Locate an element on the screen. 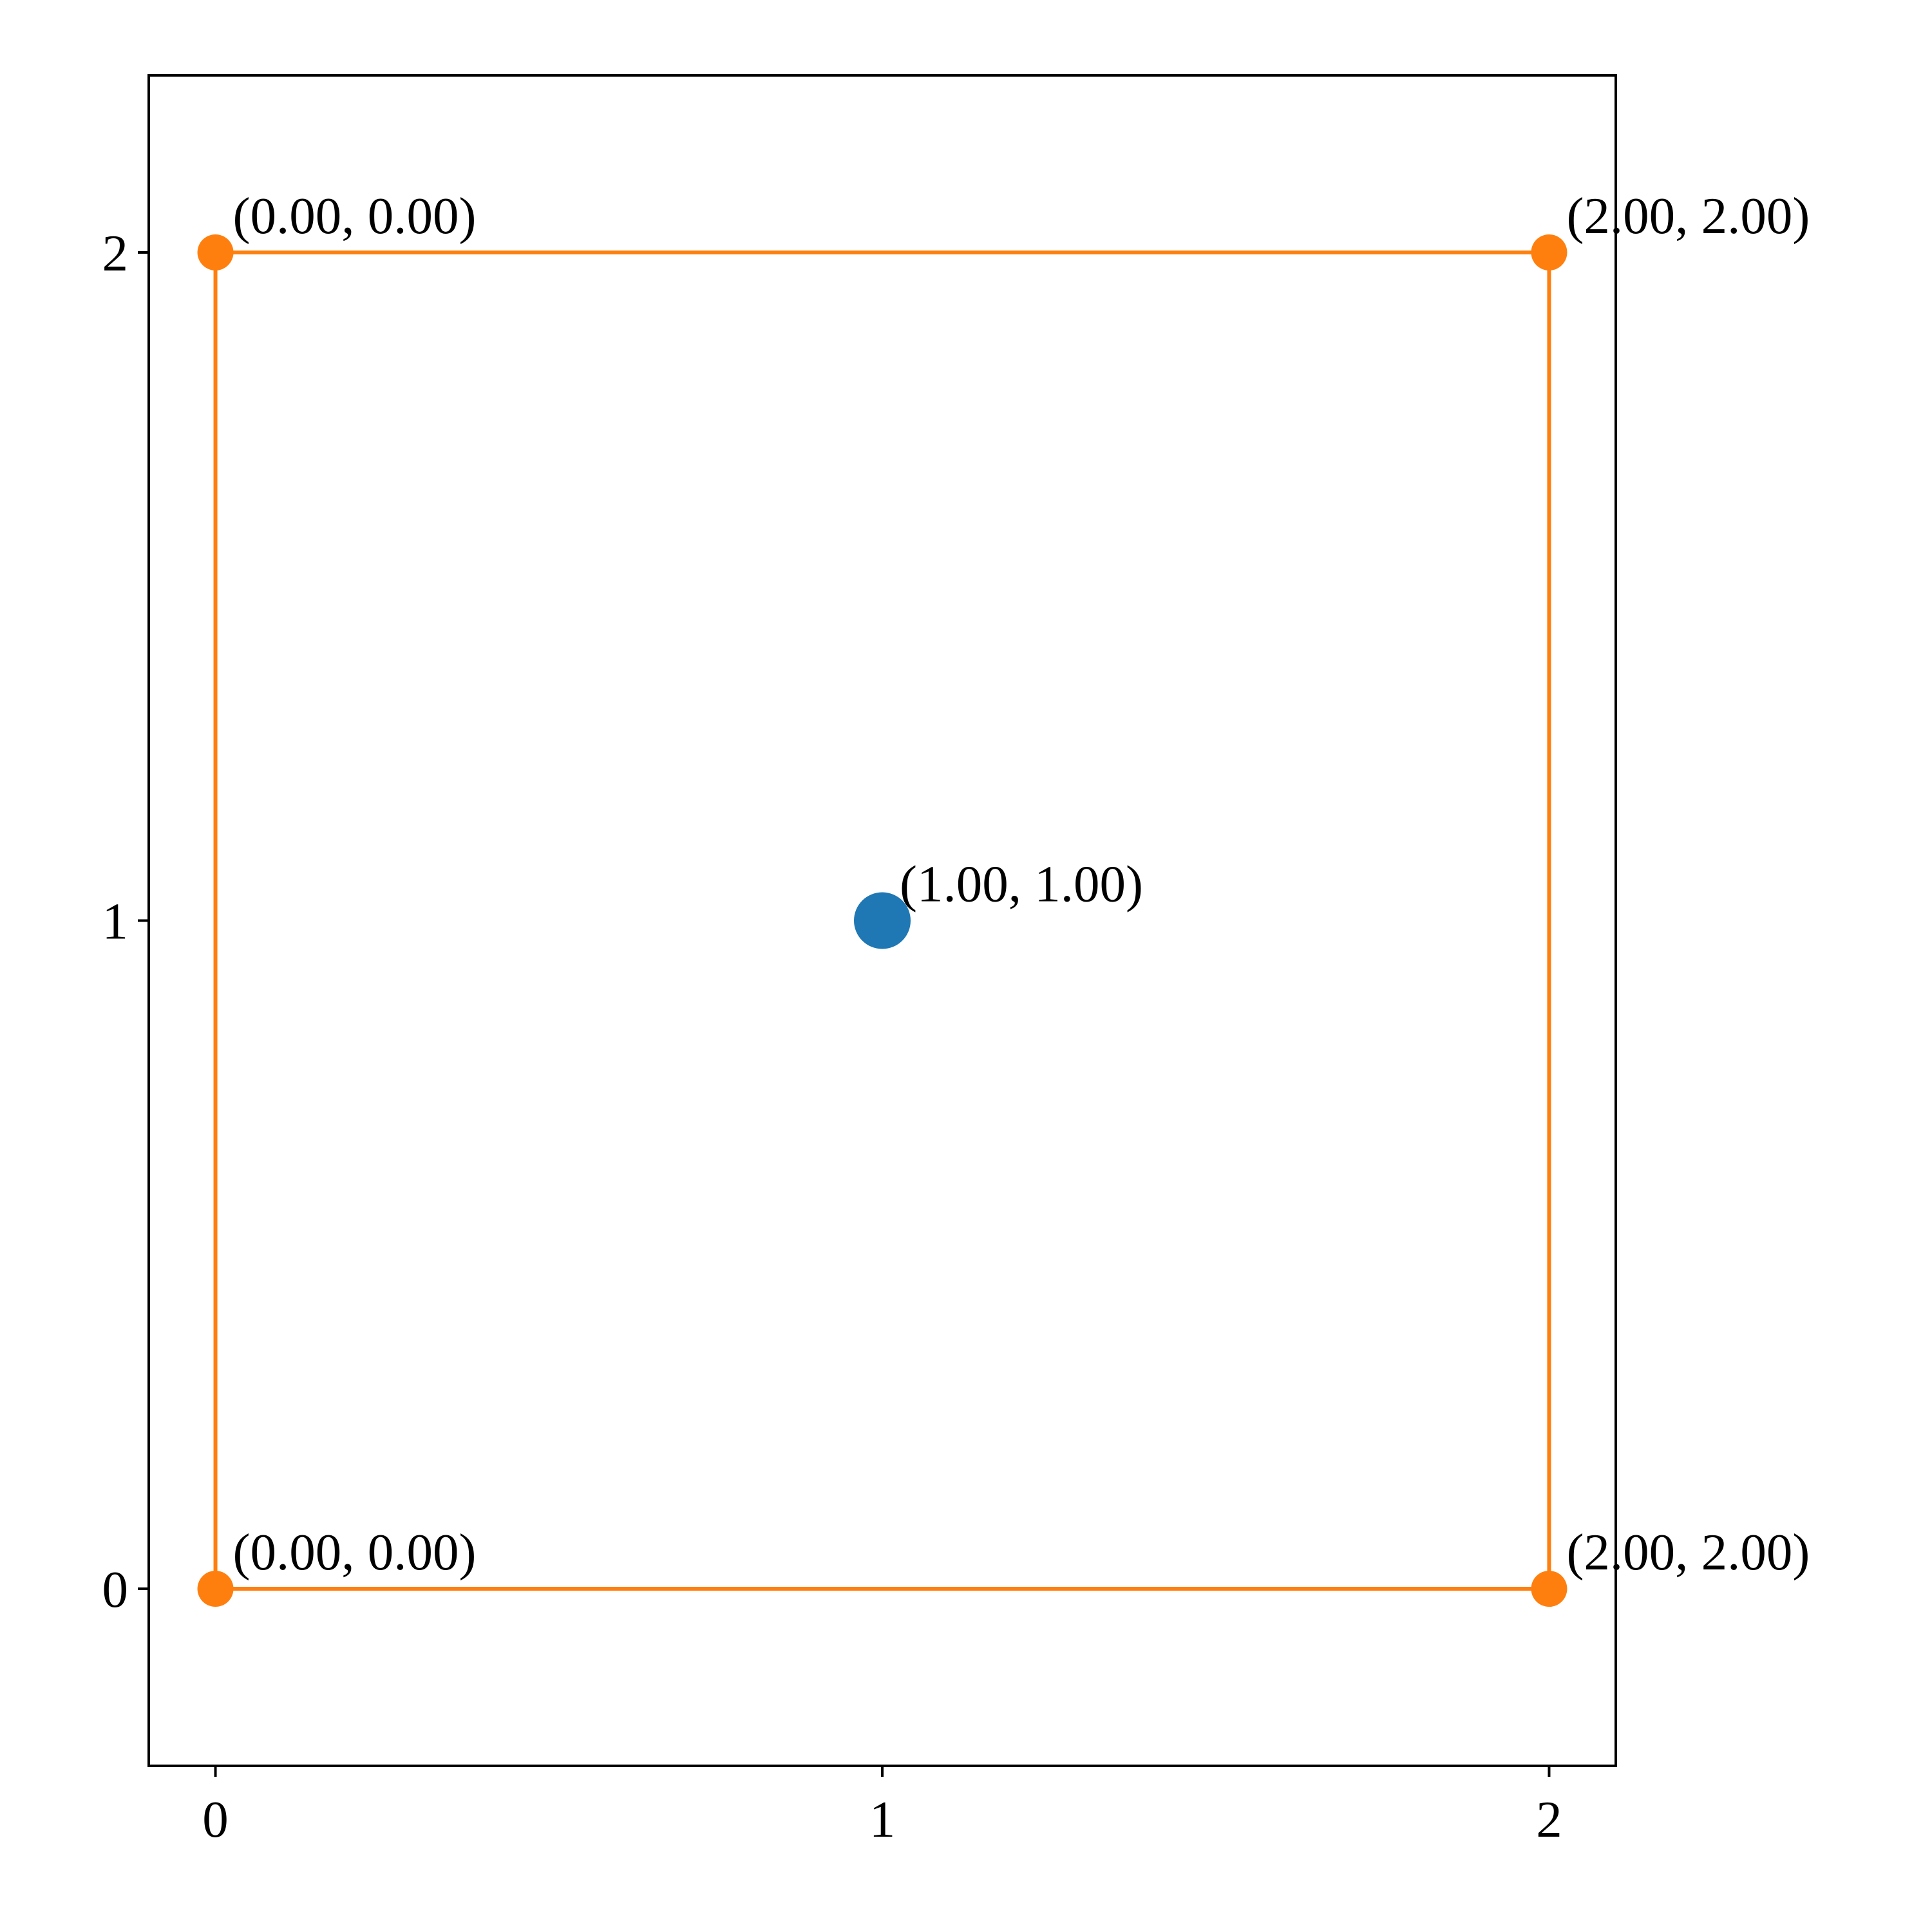 Image resolution: width=1932 pixels, height=1932 pixels. y-tick-label: 0 is located at coordinates (116, 1589).